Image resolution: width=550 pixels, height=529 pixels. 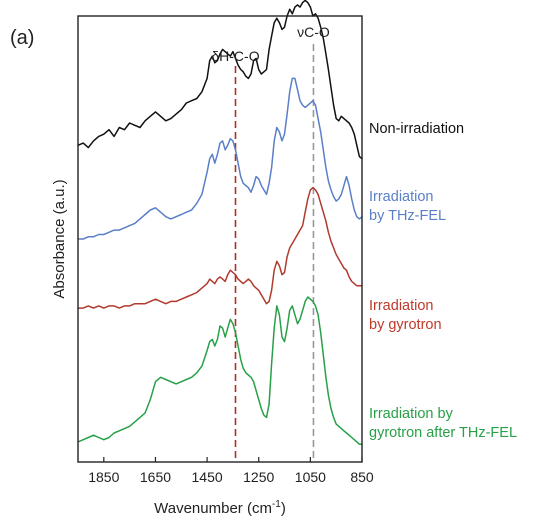 I want to click on series-label-irradiation-by-gyrotron-after-thz-fel: Irradiation by gyrotron after THz-FEL, so click(x=443, y=423).